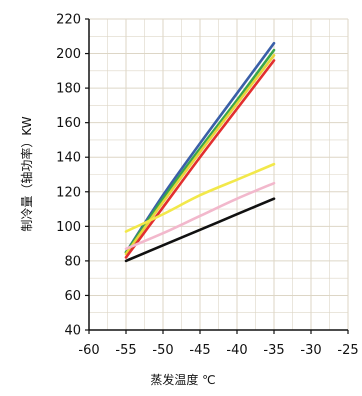  Describe the element at coordinates (26, 173) in the screenshot. I see `y-axis-label: 制冷量（轴功率）KW` at that location.